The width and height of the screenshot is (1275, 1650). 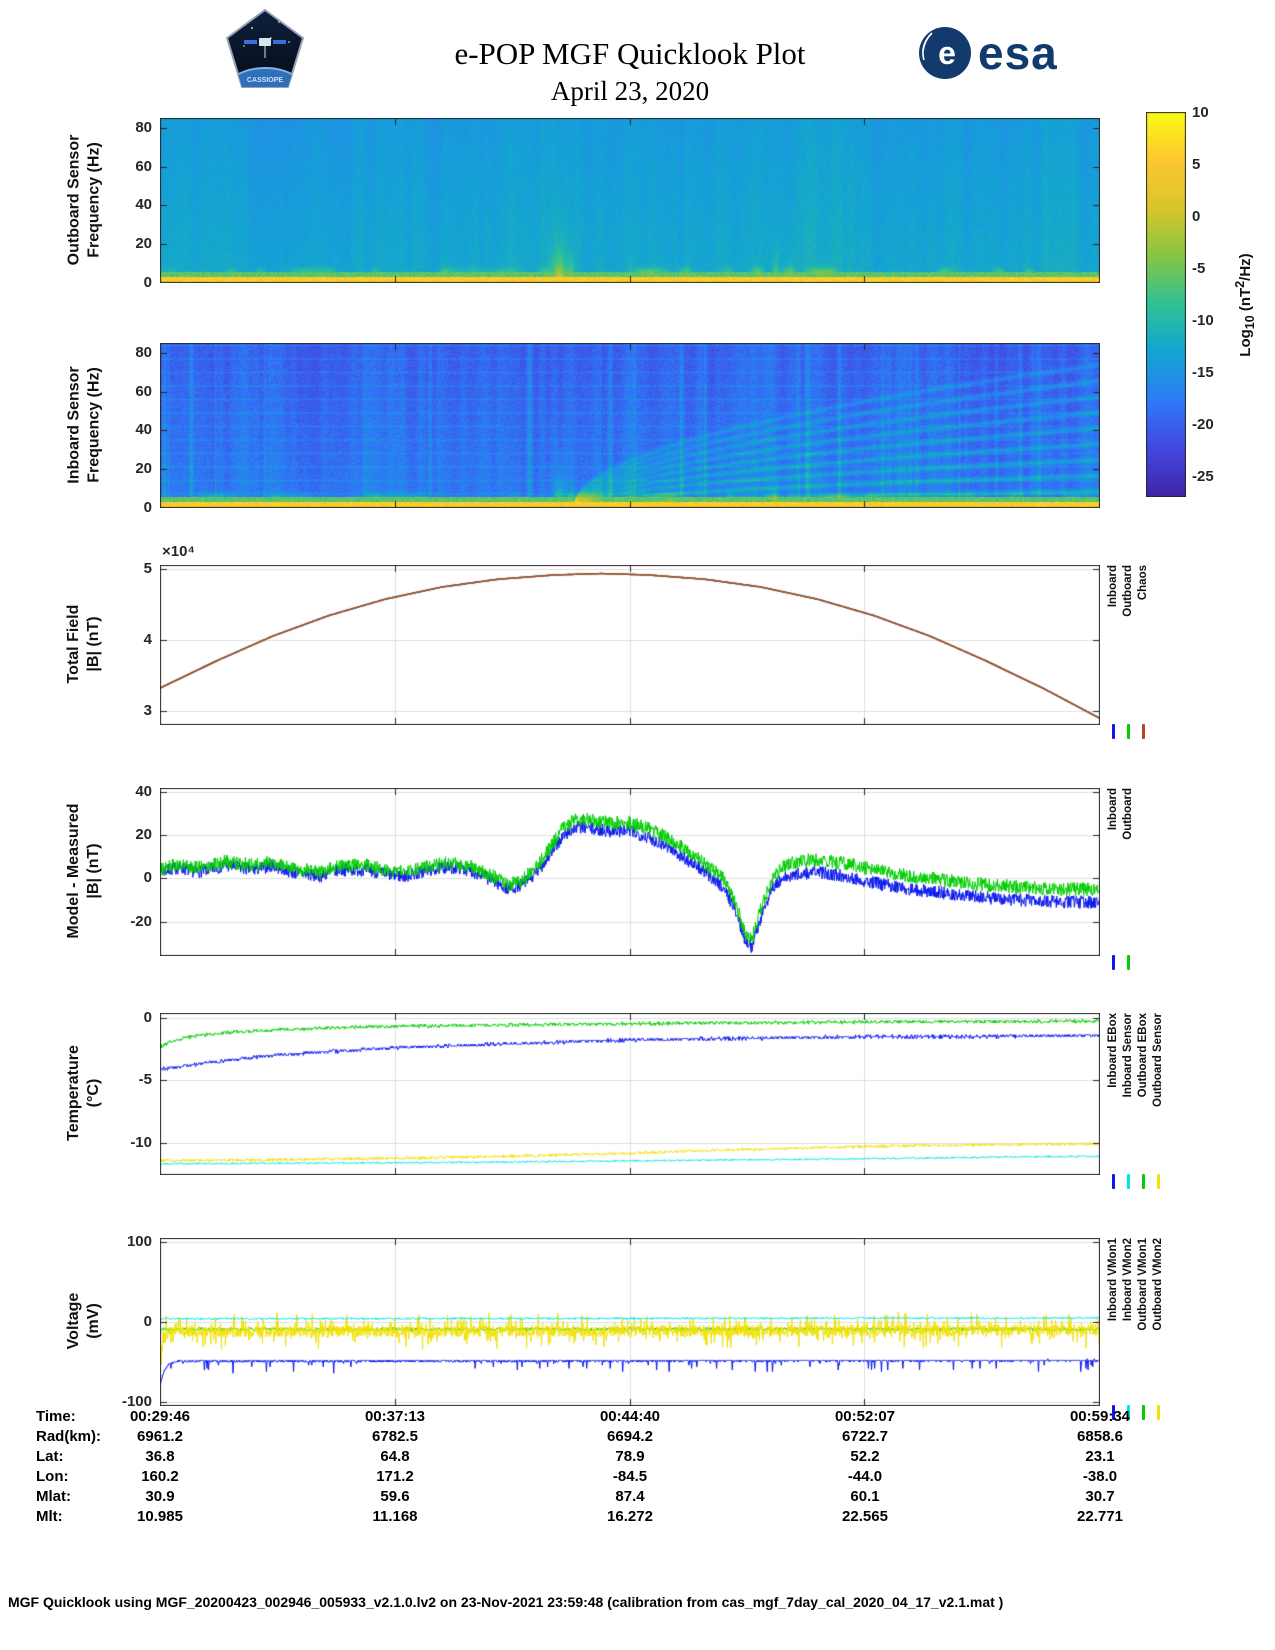 What do you see at coordinates (630, 645) in the screenshot?
I see `total-field` at bounding box center [630, 645].